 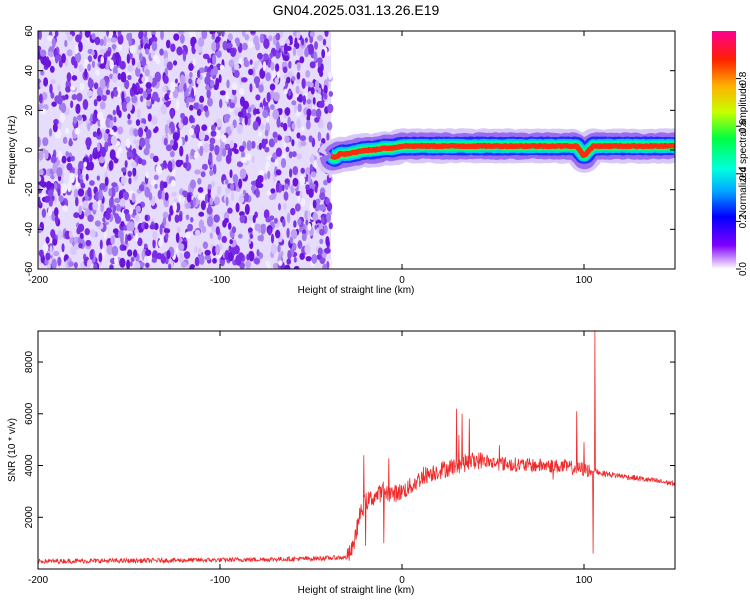 I want to click on snr-xtick-label: 0, so click(x=402, y=580).